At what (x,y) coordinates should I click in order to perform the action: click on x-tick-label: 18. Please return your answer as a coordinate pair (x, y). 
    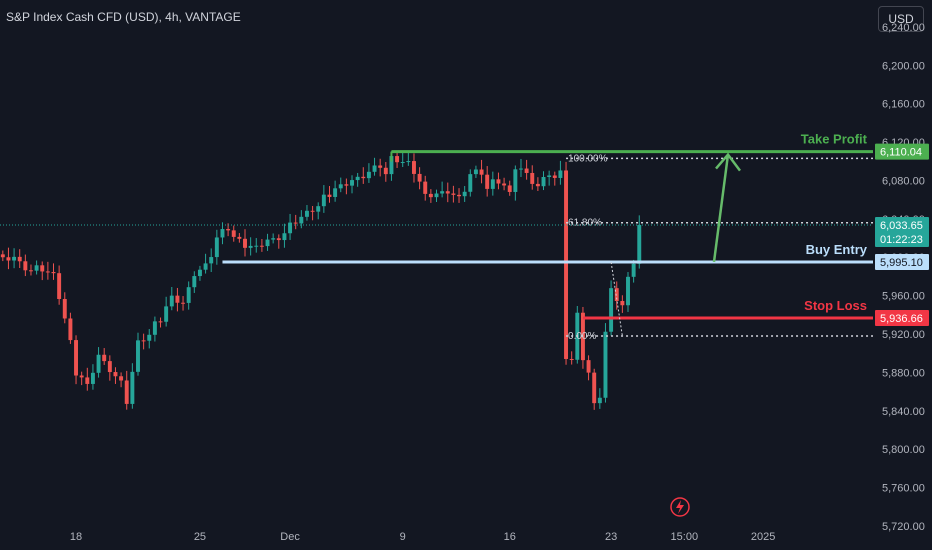
    Looking at the image, I should click on (76, 537).